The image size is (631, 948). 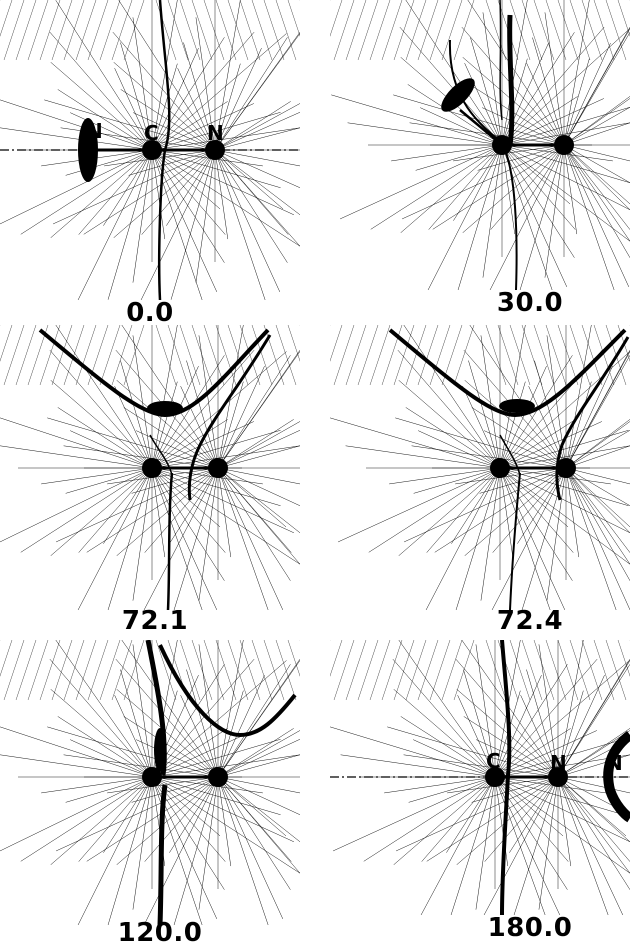 What do you see at coordinates (218, 777) in the screenshot?
I see `atom-marker` at bounding box center [218, 777].